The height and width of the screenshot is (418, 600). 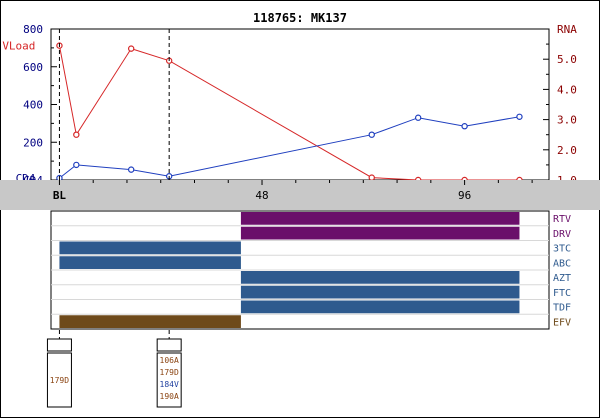 What do you see at coordinates (300, 195) in the screenshot?
I see `x-axis-band` at bounding box center [300, 195].